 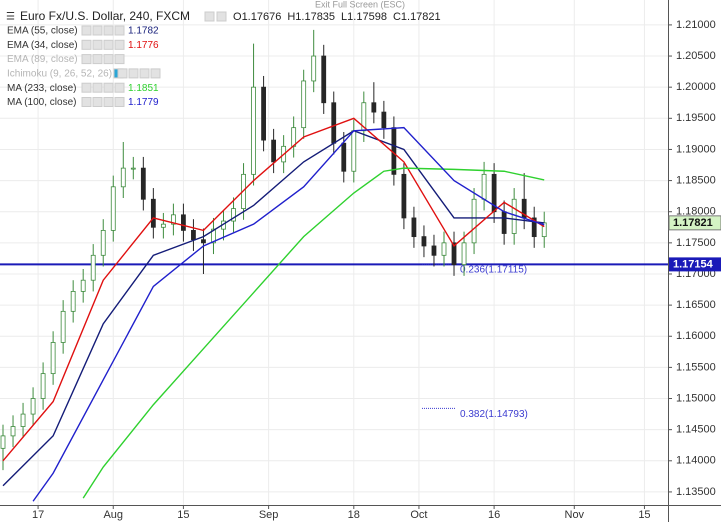 I want to click on ohlc-value: 1.17821, so click(x=421, y=17).